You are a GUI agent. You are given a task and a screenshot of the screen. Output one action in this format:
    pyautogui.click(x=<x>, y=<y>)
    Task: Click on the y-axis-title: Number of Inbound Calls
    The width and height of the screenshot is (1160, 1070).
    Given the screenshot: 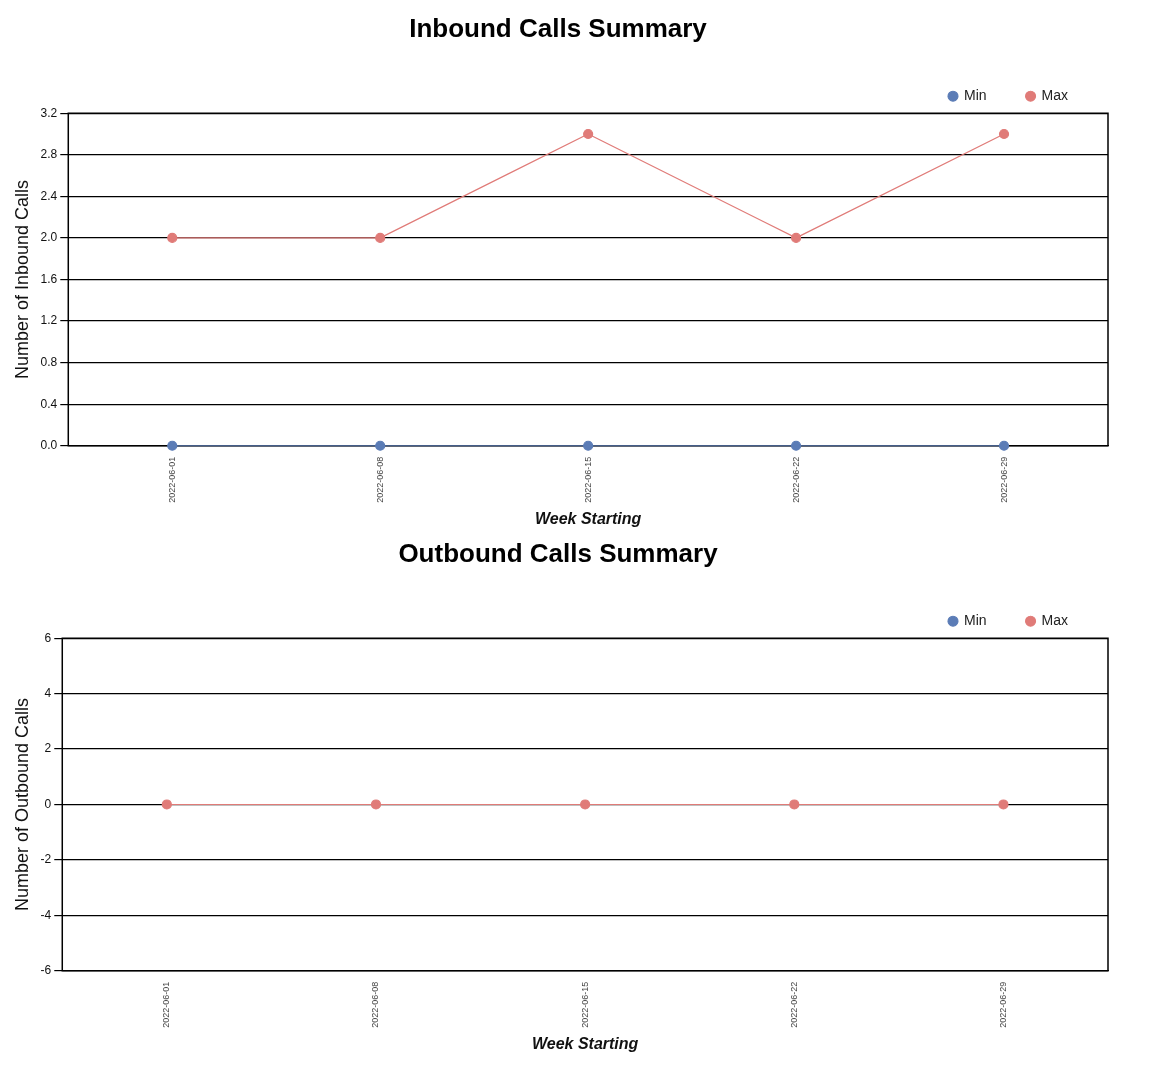 What is the action you would take?
    pyautogui.click(x=21, y=279)
    